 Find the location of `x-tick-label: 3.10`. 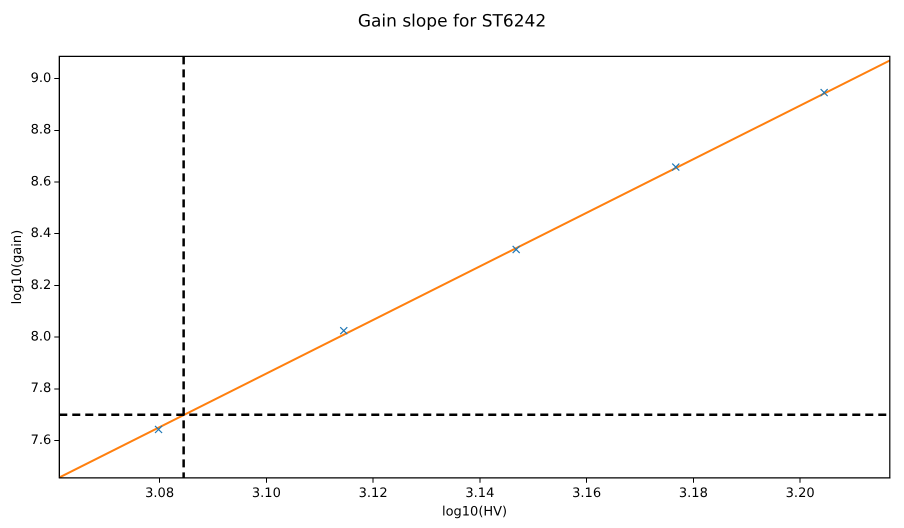

x-tick-label: 3.10 is located at coordinates (266, 493).